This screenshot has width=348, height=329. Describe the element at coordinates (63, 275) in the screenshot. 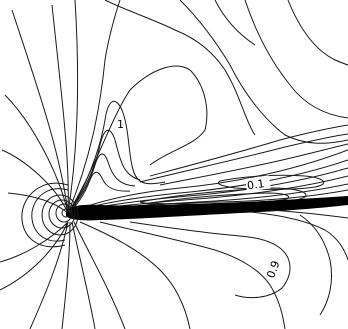

I see `contour-fan-lower` at that location.